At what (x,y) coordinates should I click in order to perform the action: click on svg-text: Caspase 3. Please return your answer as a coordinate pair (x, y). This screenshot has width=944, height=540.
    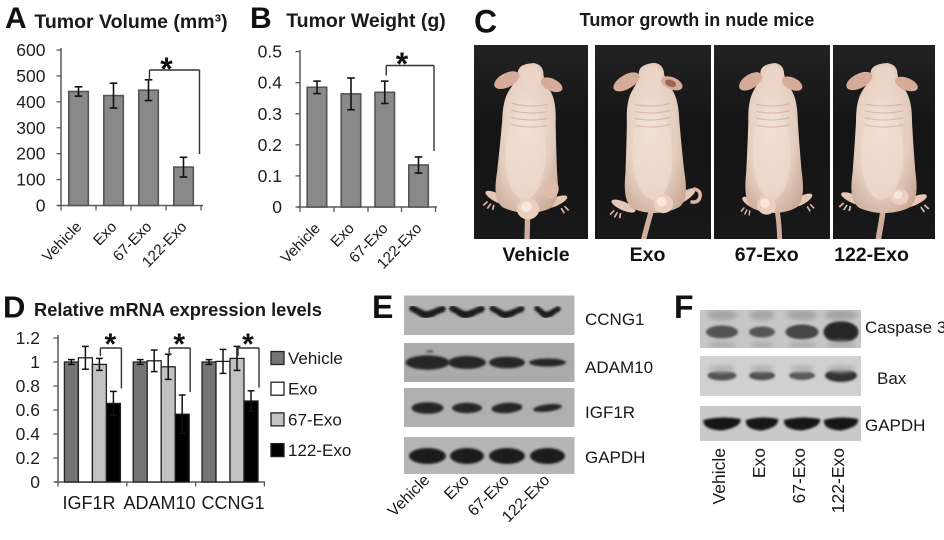
    Looking at the image, I should click on (904, 327).